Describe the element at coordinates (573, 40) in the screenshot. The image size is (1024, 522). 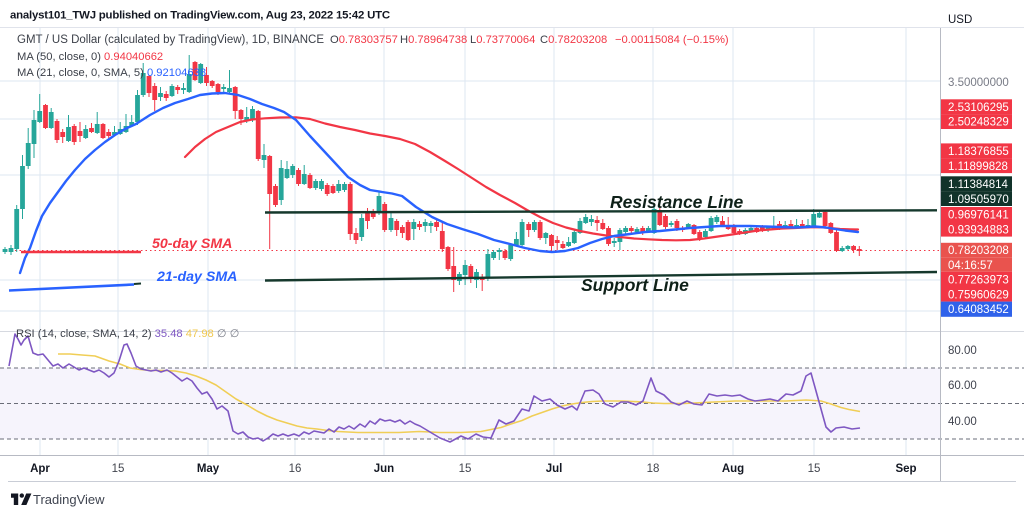
I see `svg-text: C0.78203208` at that location.